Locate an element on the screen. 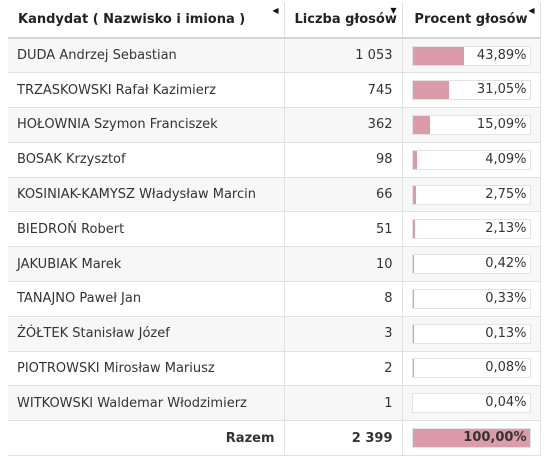 This screenshot has height=460, width=550. percent-value: 0,42% is located at coordinates (506, 264).